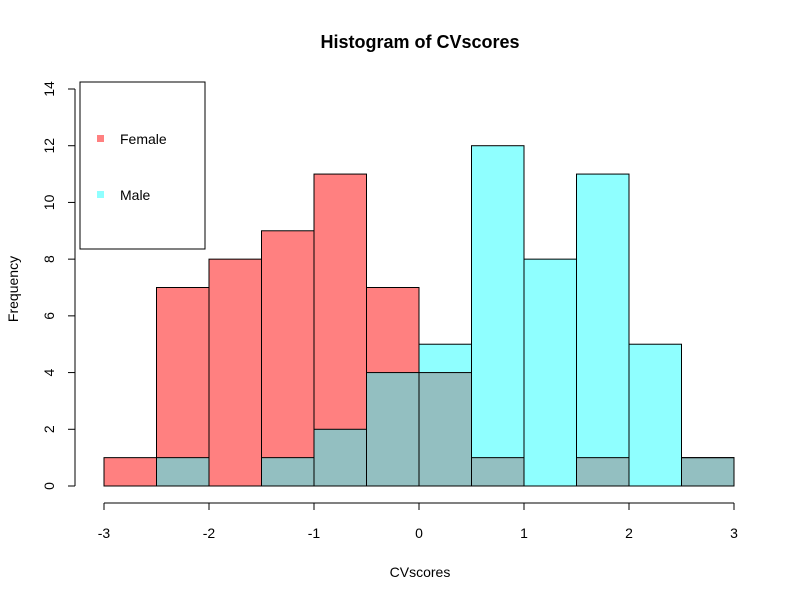 The width and height of the screenshot is (800, 600). What do you see at coordinates (13, 289) in the screenshot?
I see `y-axis-label: Frequency` at bounding box center [13, 289].